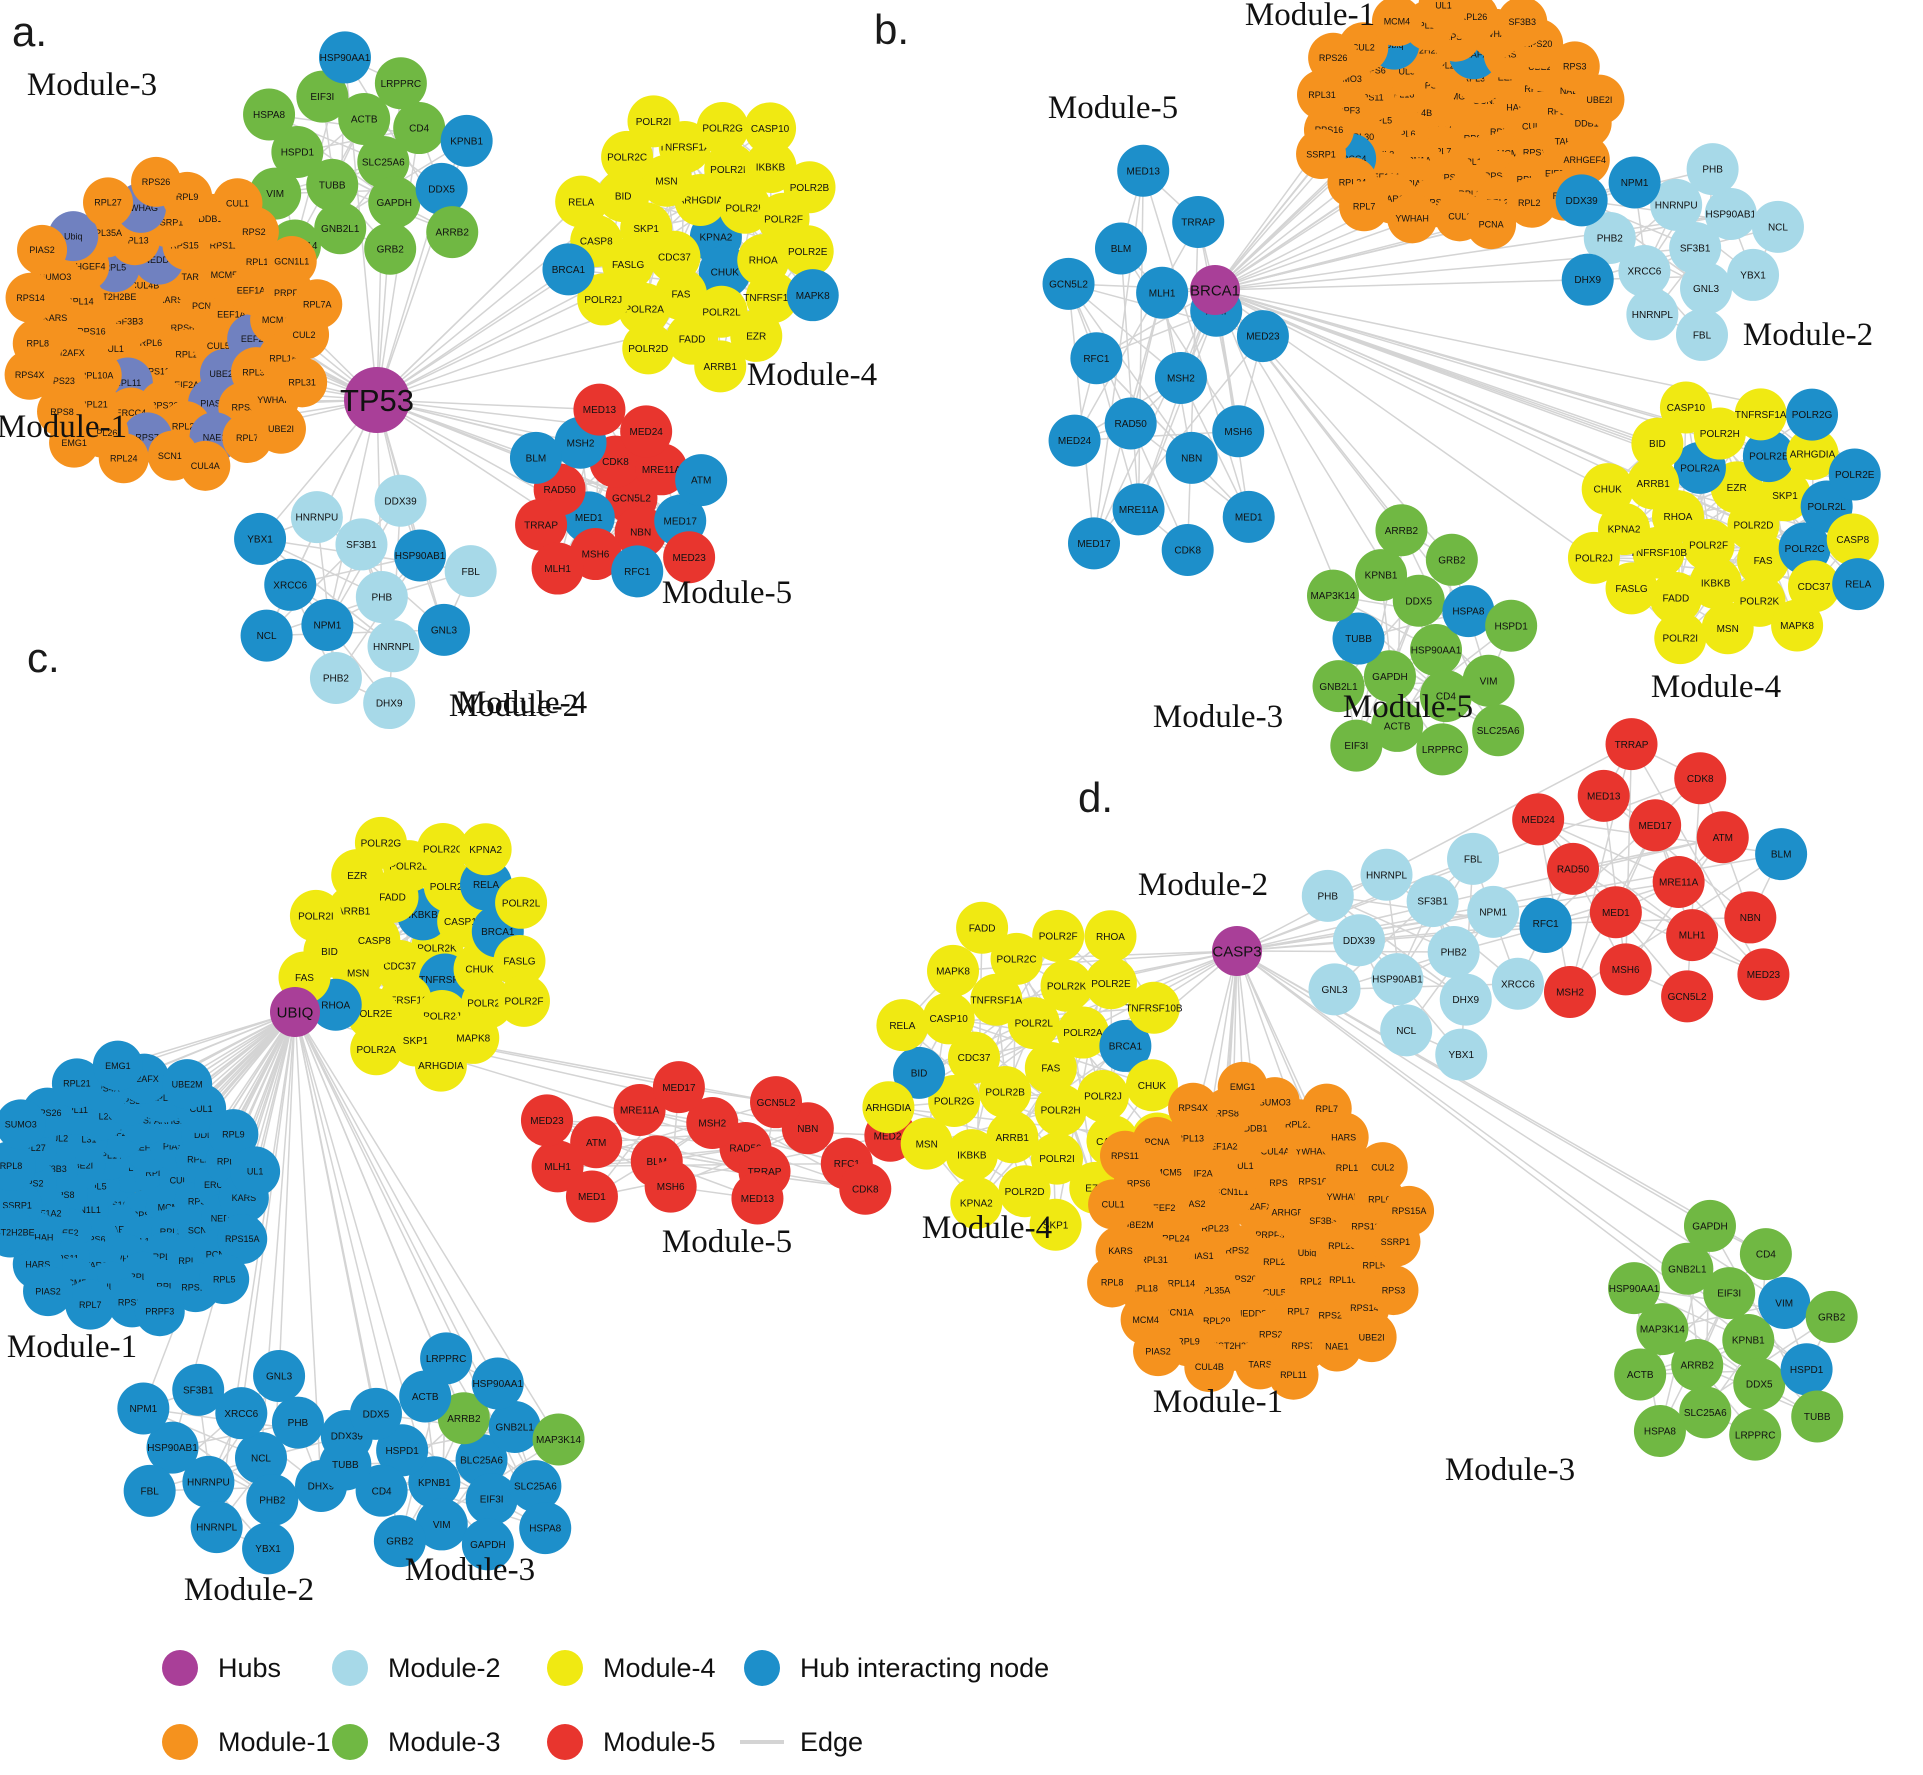 The height and width of the screenshot is (1775, 1923). Describe the element at coordinates (1491, 224) in the screenshot. I see `node-PCNA: PCNA` at that location.